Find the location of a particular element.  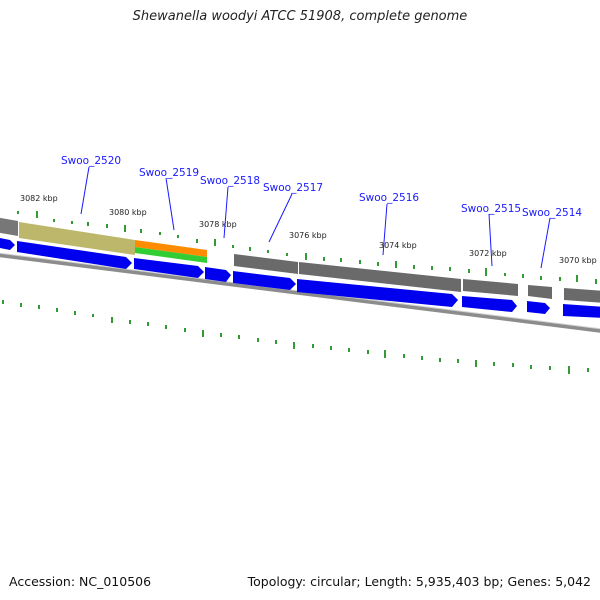

feature-track-upper is located at coordinates (300, 260).